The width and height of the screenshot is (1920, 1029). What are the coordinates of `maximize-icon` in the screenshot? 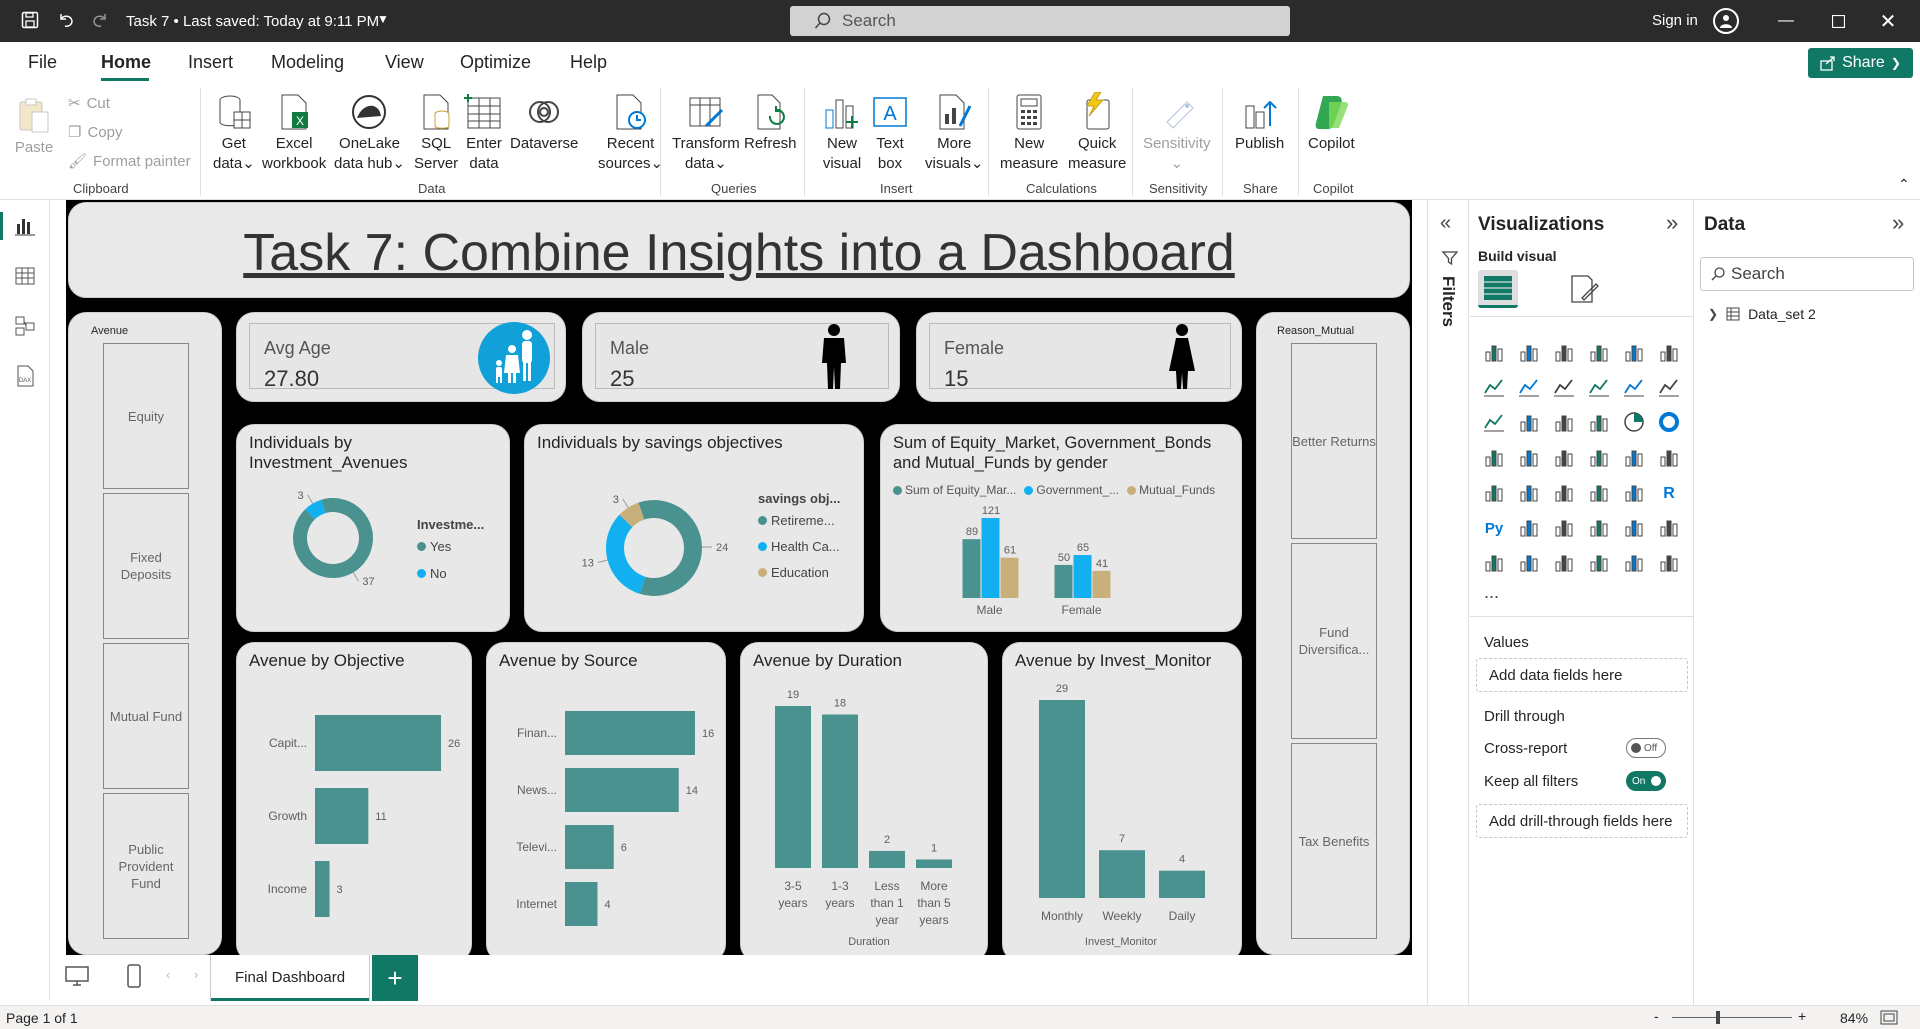 It's located at (1838, 21).